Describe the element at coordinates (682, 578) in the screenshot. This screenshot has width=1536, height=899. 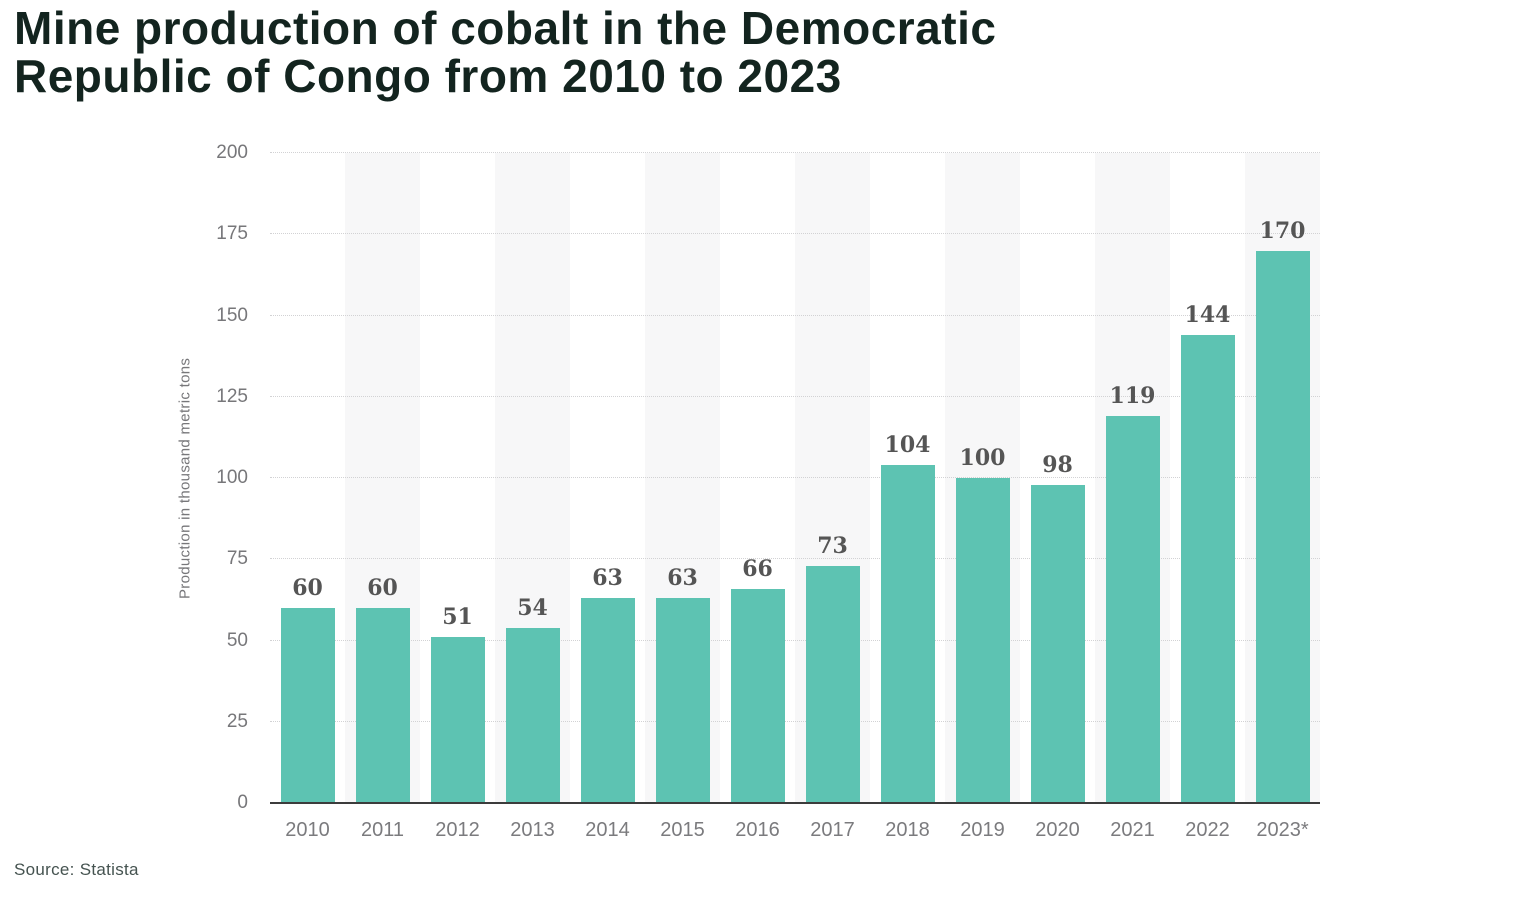
I see `value-label-2015: 63` at that location.